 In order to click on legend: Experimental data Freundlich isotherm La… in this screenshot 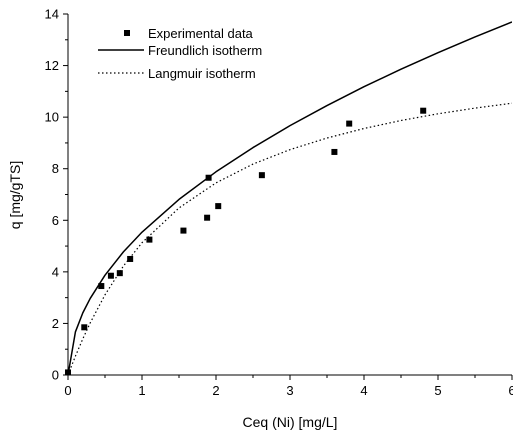, I will do `click(180, 53)`.